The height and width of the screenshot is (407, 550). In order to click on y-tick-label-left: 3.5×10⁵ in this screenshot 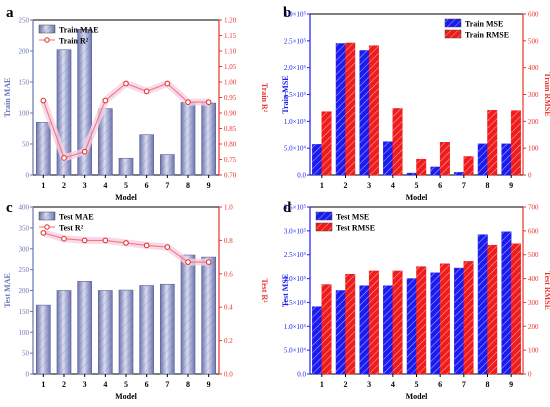, I will do `click(295, 208)`.